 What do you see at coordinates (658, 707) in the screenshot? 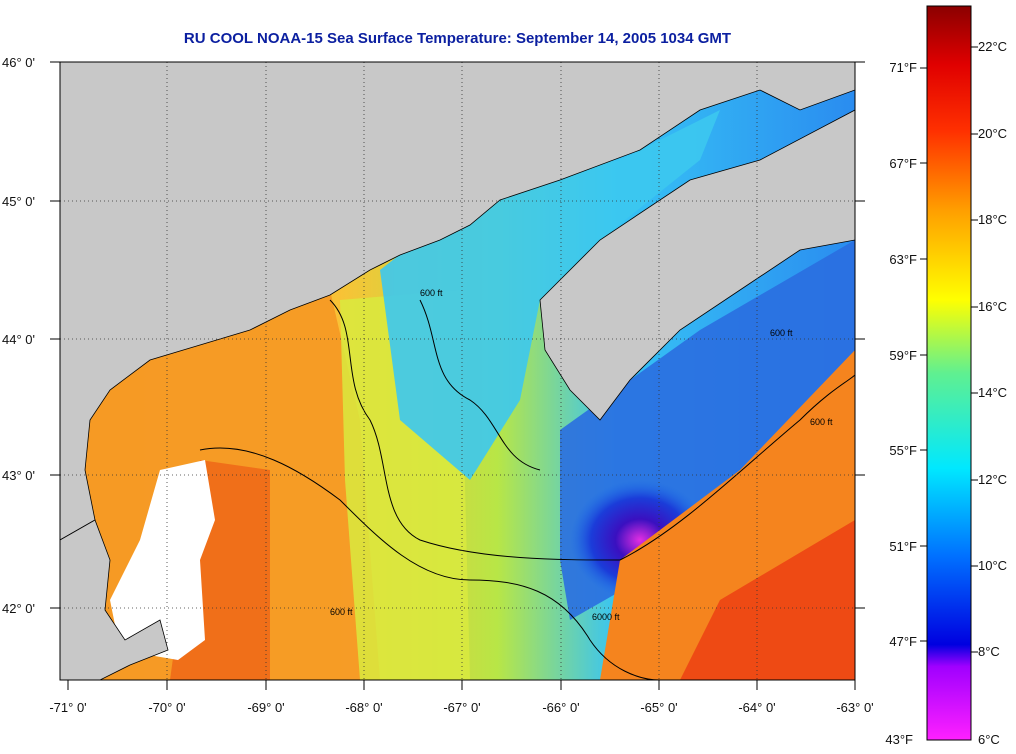
I see `lon-label-65: -65° 0'` at bounding box center [658, 707].